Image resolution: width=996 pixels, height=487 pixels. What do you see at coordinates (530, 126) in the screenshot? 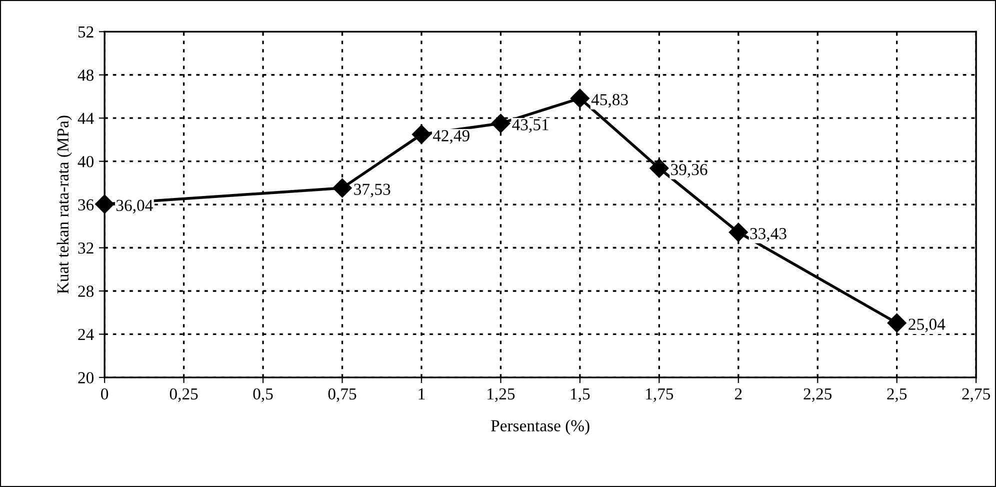
I see `data-label: 43,51` at bounding box center [530, 126].